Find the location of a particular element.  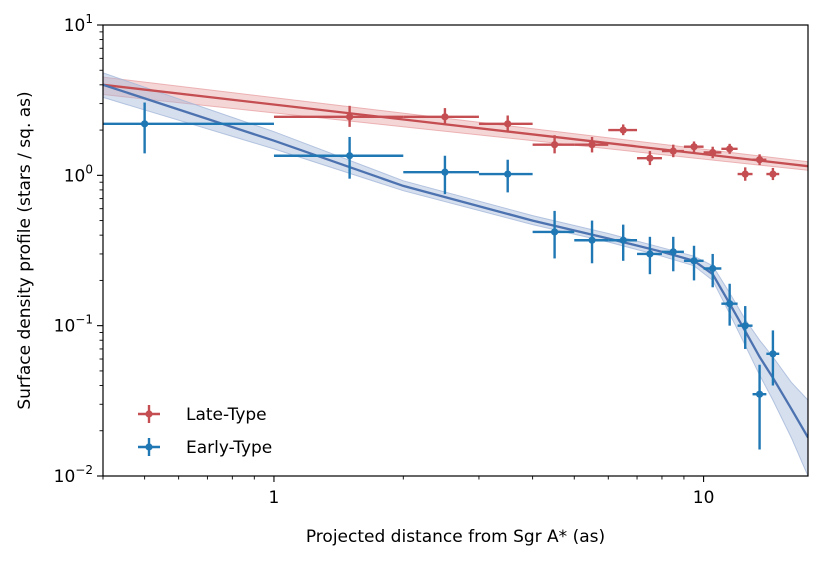

legend-box is located at coordinates (214, 429).